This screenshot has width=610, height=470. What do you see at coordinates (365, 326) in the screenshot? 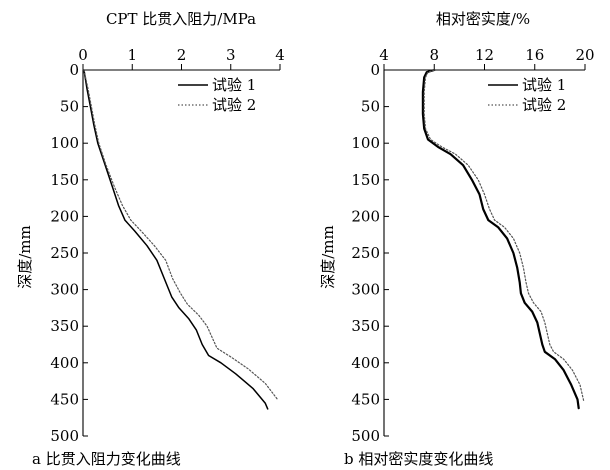
I see `y-tick-label-b: 350` at bounding box center [365, 326].